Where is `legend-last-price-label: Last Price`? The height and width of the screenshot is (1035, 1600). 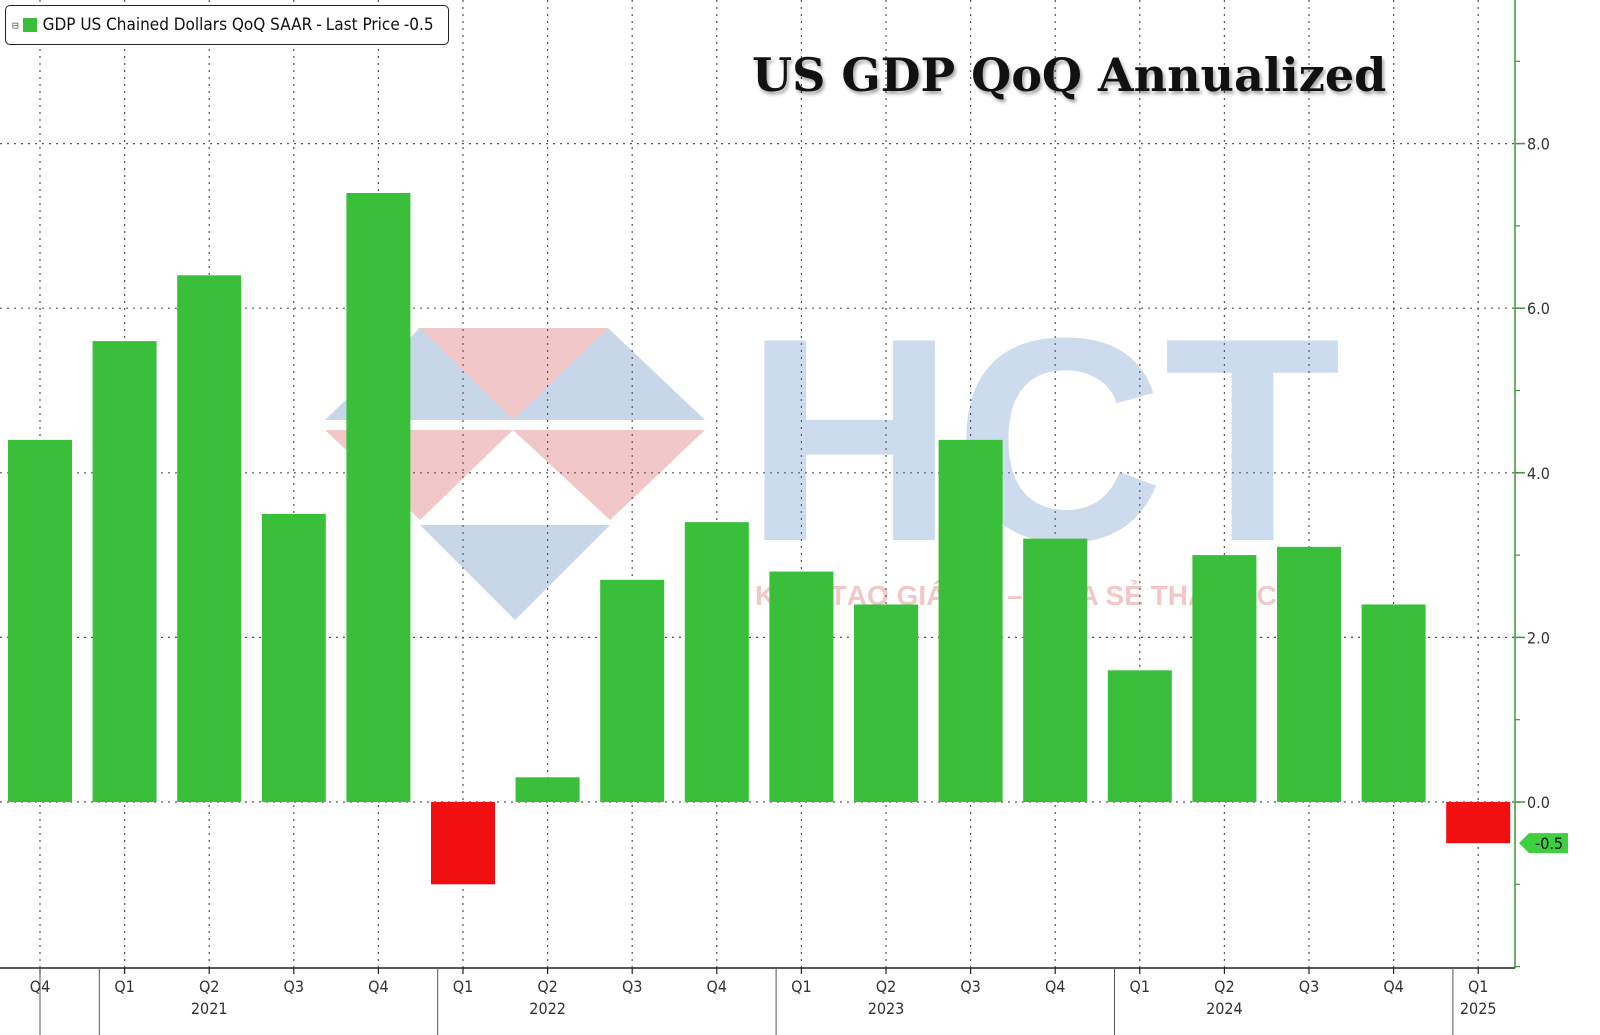
legend-last-price-label: Last Price is located at coordinates (362, 25).